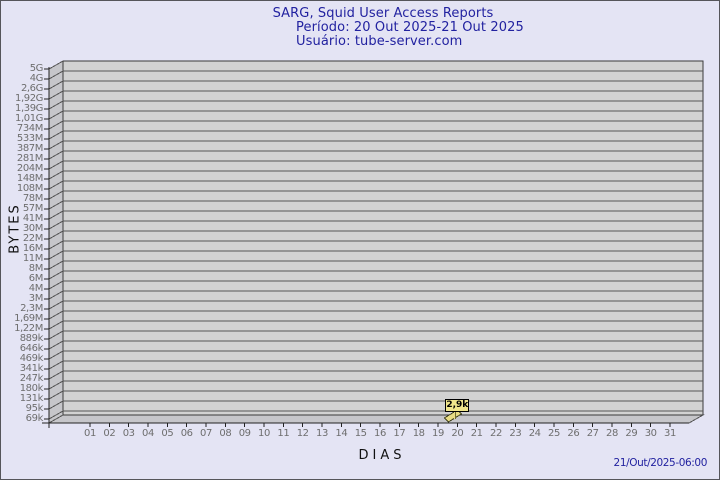 This screenshot has width=720, height=480. I want to click on y-tick-label: 180k, so click(31, 388).